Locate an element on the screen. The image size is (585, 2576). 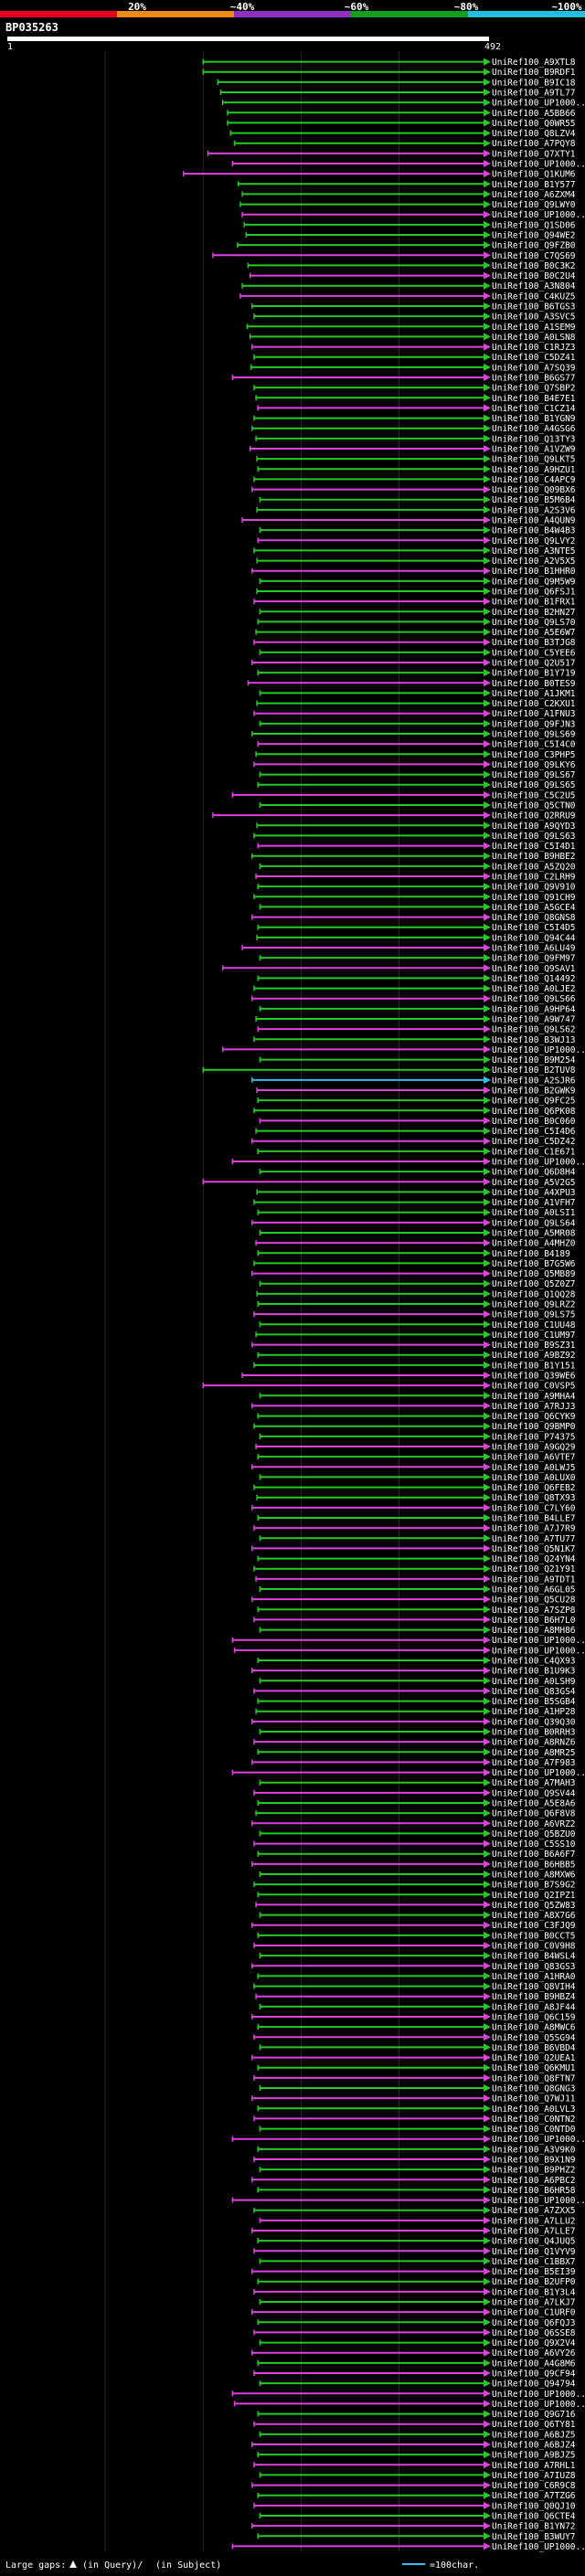
hit-label: UniRef100_Q9LS63 is located at coordinates (534, 837).